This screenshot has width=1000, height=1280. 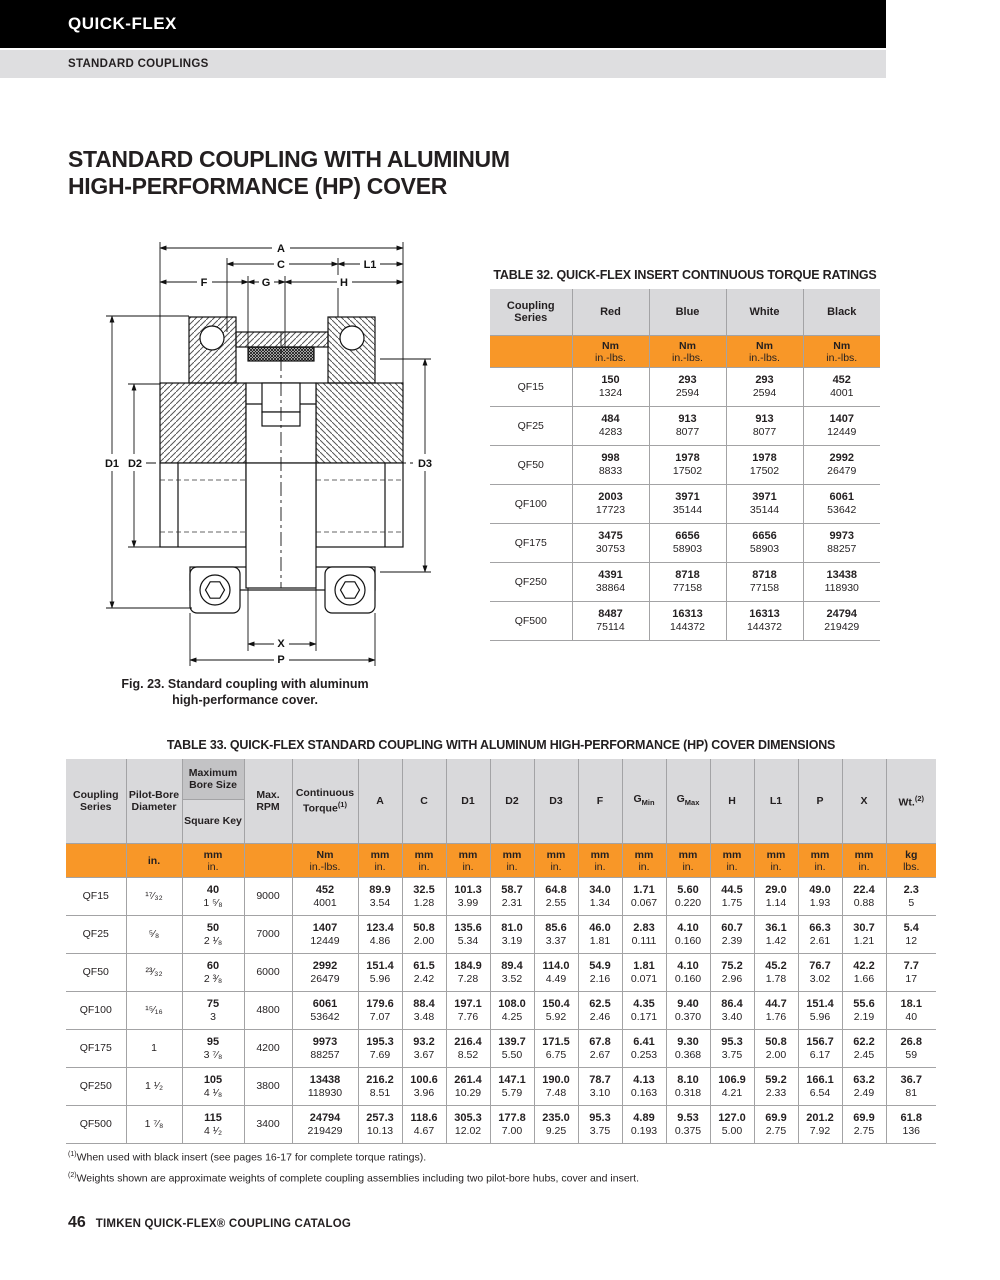 What do you see at coordinates (644, 896) in the screenshot?
I see `dimension-value-cell: 1.71 0.067` at bounding box center [644, 896].